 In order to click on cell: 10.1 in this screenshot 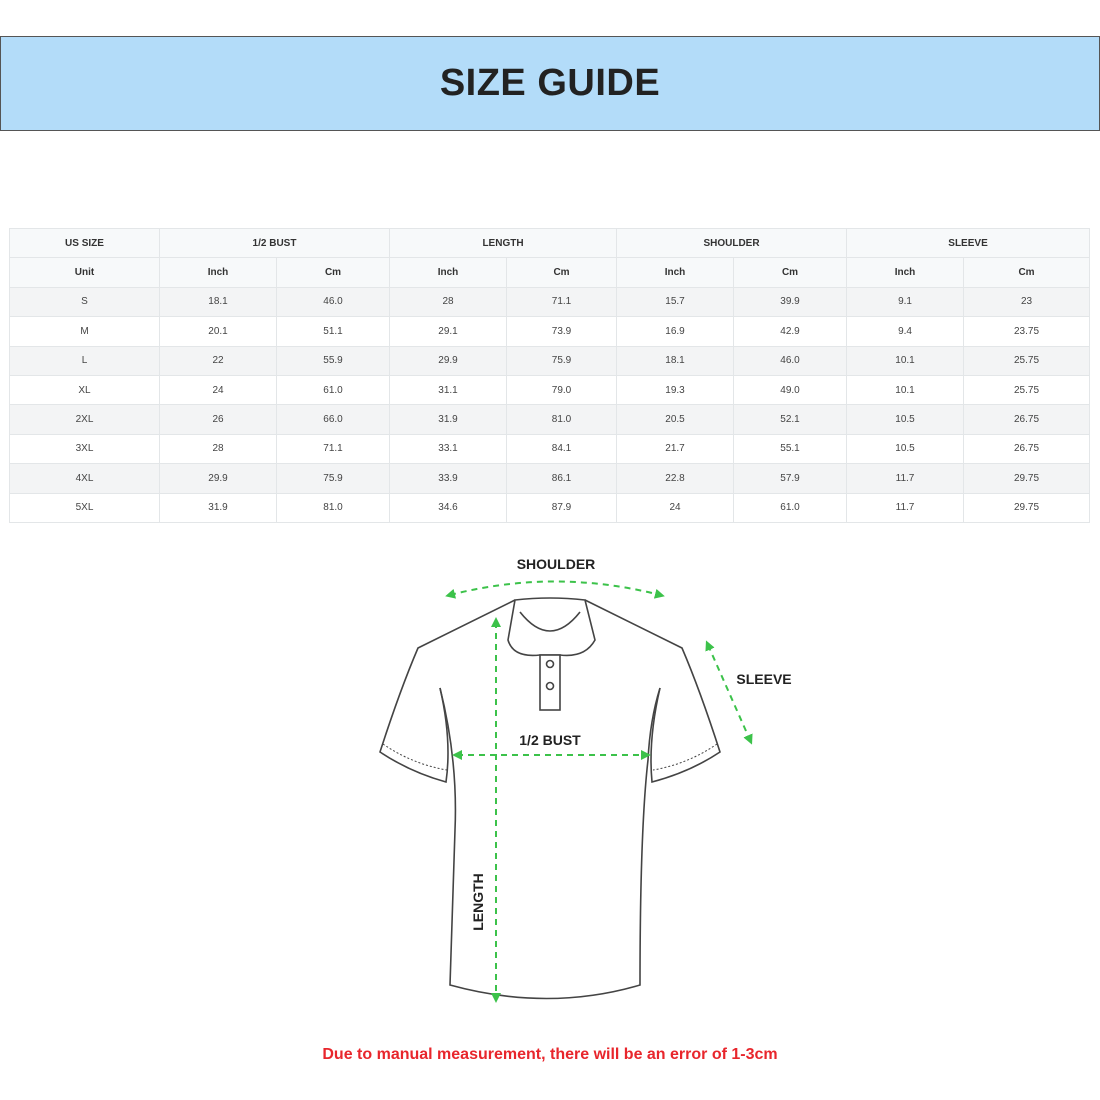, I will do `click(905, 360)`.